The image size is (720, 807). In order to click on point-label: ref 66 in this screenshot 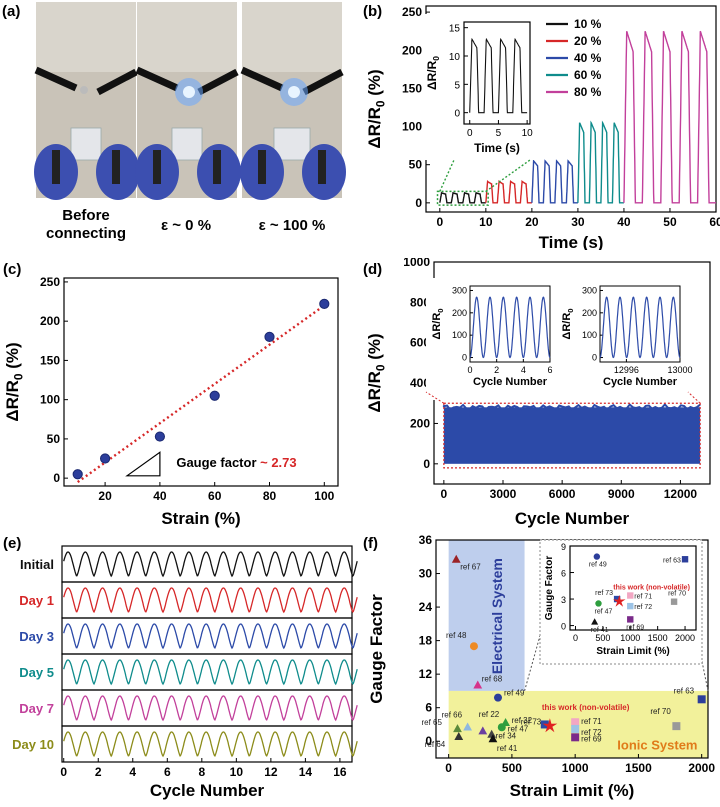, I will do `click(452, 714)`.